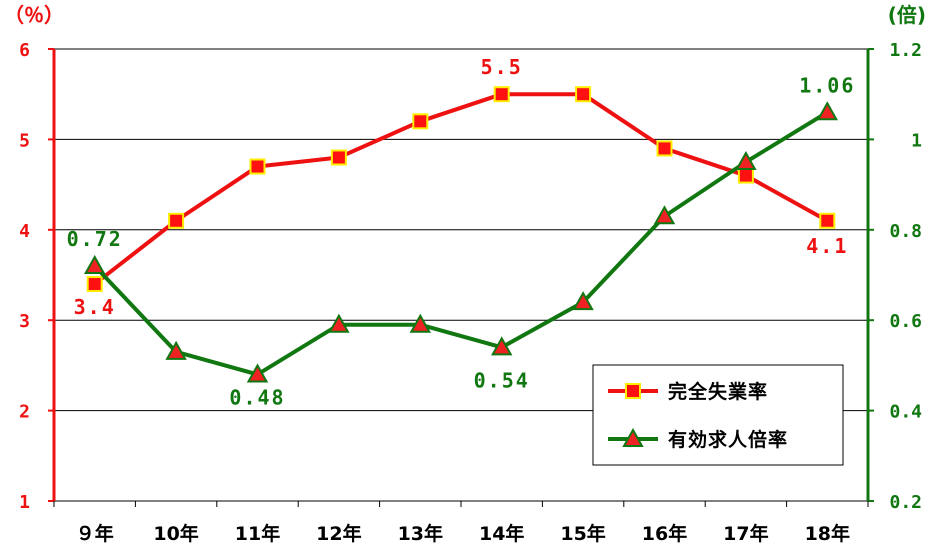  What do you see at coordinates (916, 140) in the screenshot?
I see `right-axis-tick-label: 1` at bounding box center [916, 140].